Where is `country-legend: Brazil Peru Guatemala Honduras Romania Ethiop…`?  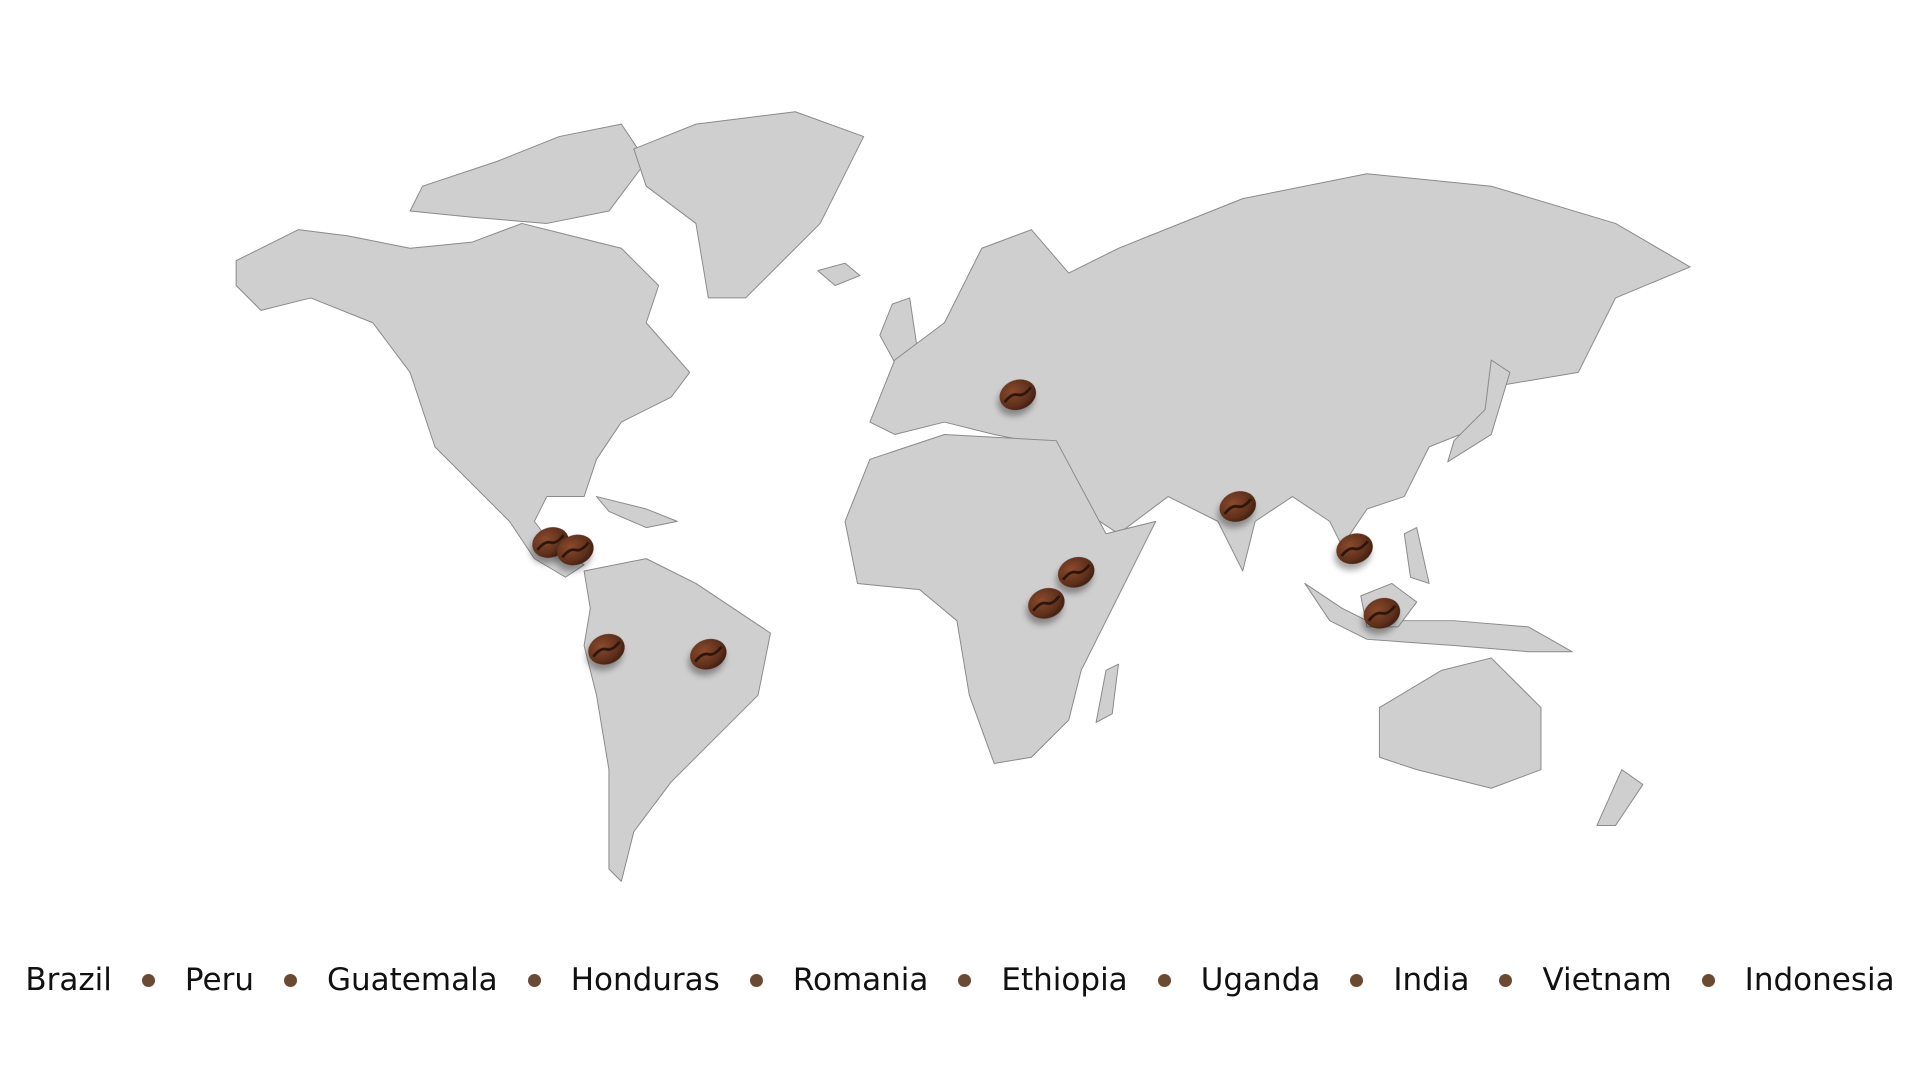
country-legend: Brazil Peru Guatemala Honduras Romania Ethiop… is located at coordinates (960, 980).